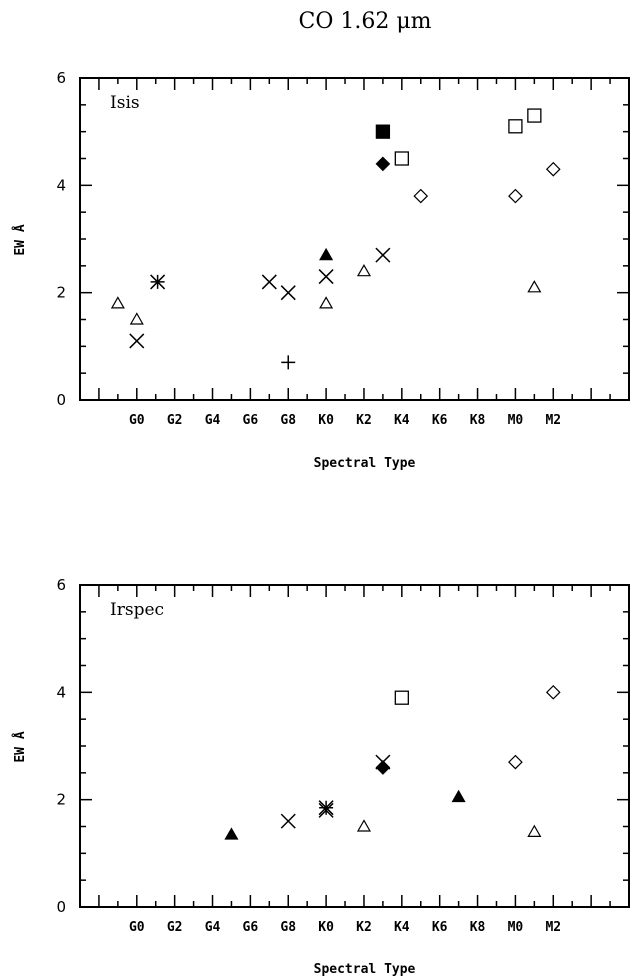 This screenshot has width=631, height=978. What do you see at coordinates (365, 21) in the screenshot?
I see `figure-title: CO 1.62 μm` at bounding box center [365, 21].